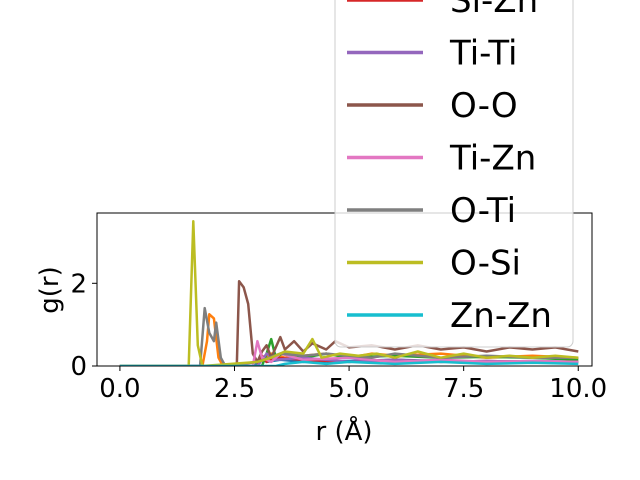 The height and width of the screenshot is (480, 640). I want to click on x-axis-label: r (Å), so click(343, 431).